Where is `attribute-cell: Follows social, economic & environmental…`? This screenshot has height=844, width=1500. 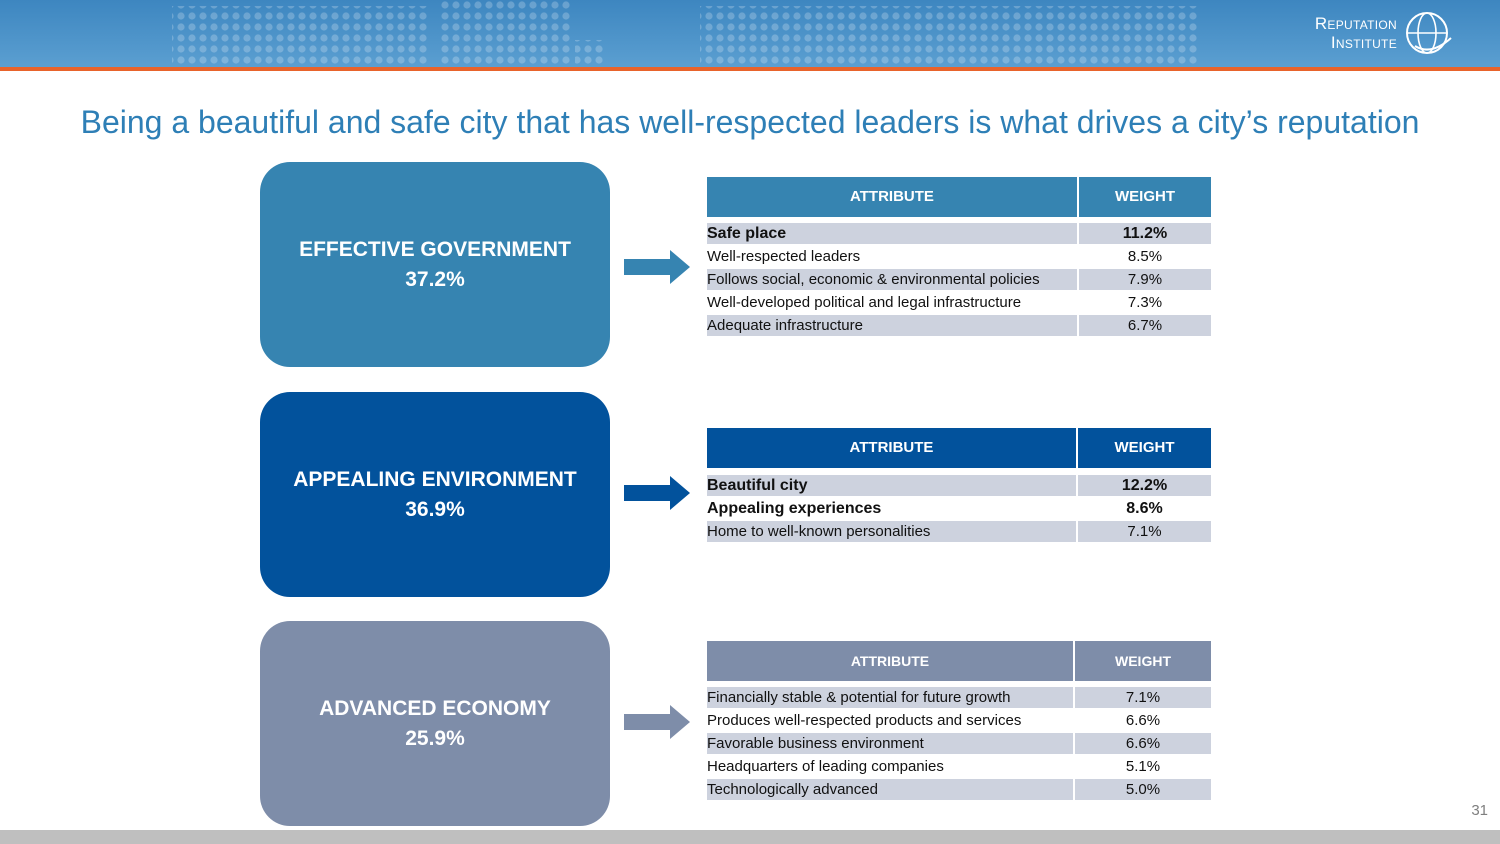 attribute-cell: Follows social, economic & environmental… is located at coordinates (892, 279).